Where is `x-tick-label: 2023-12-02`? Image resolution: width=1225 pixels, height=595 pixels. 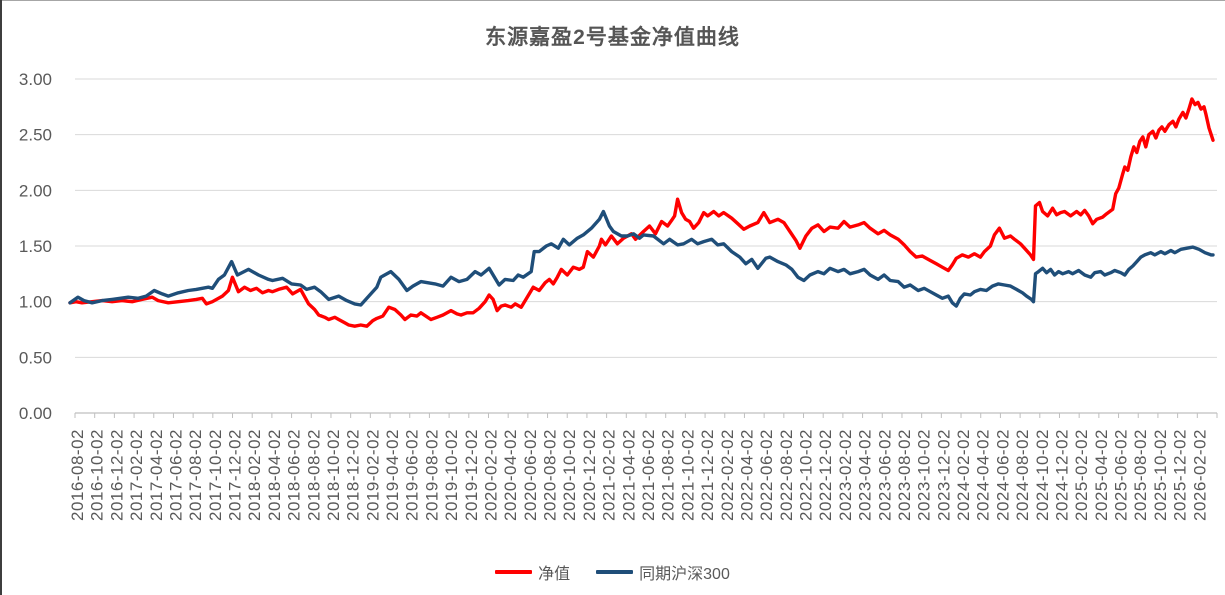 x-tick-label: 2023-12-02 is located at coordinates (943, 475).